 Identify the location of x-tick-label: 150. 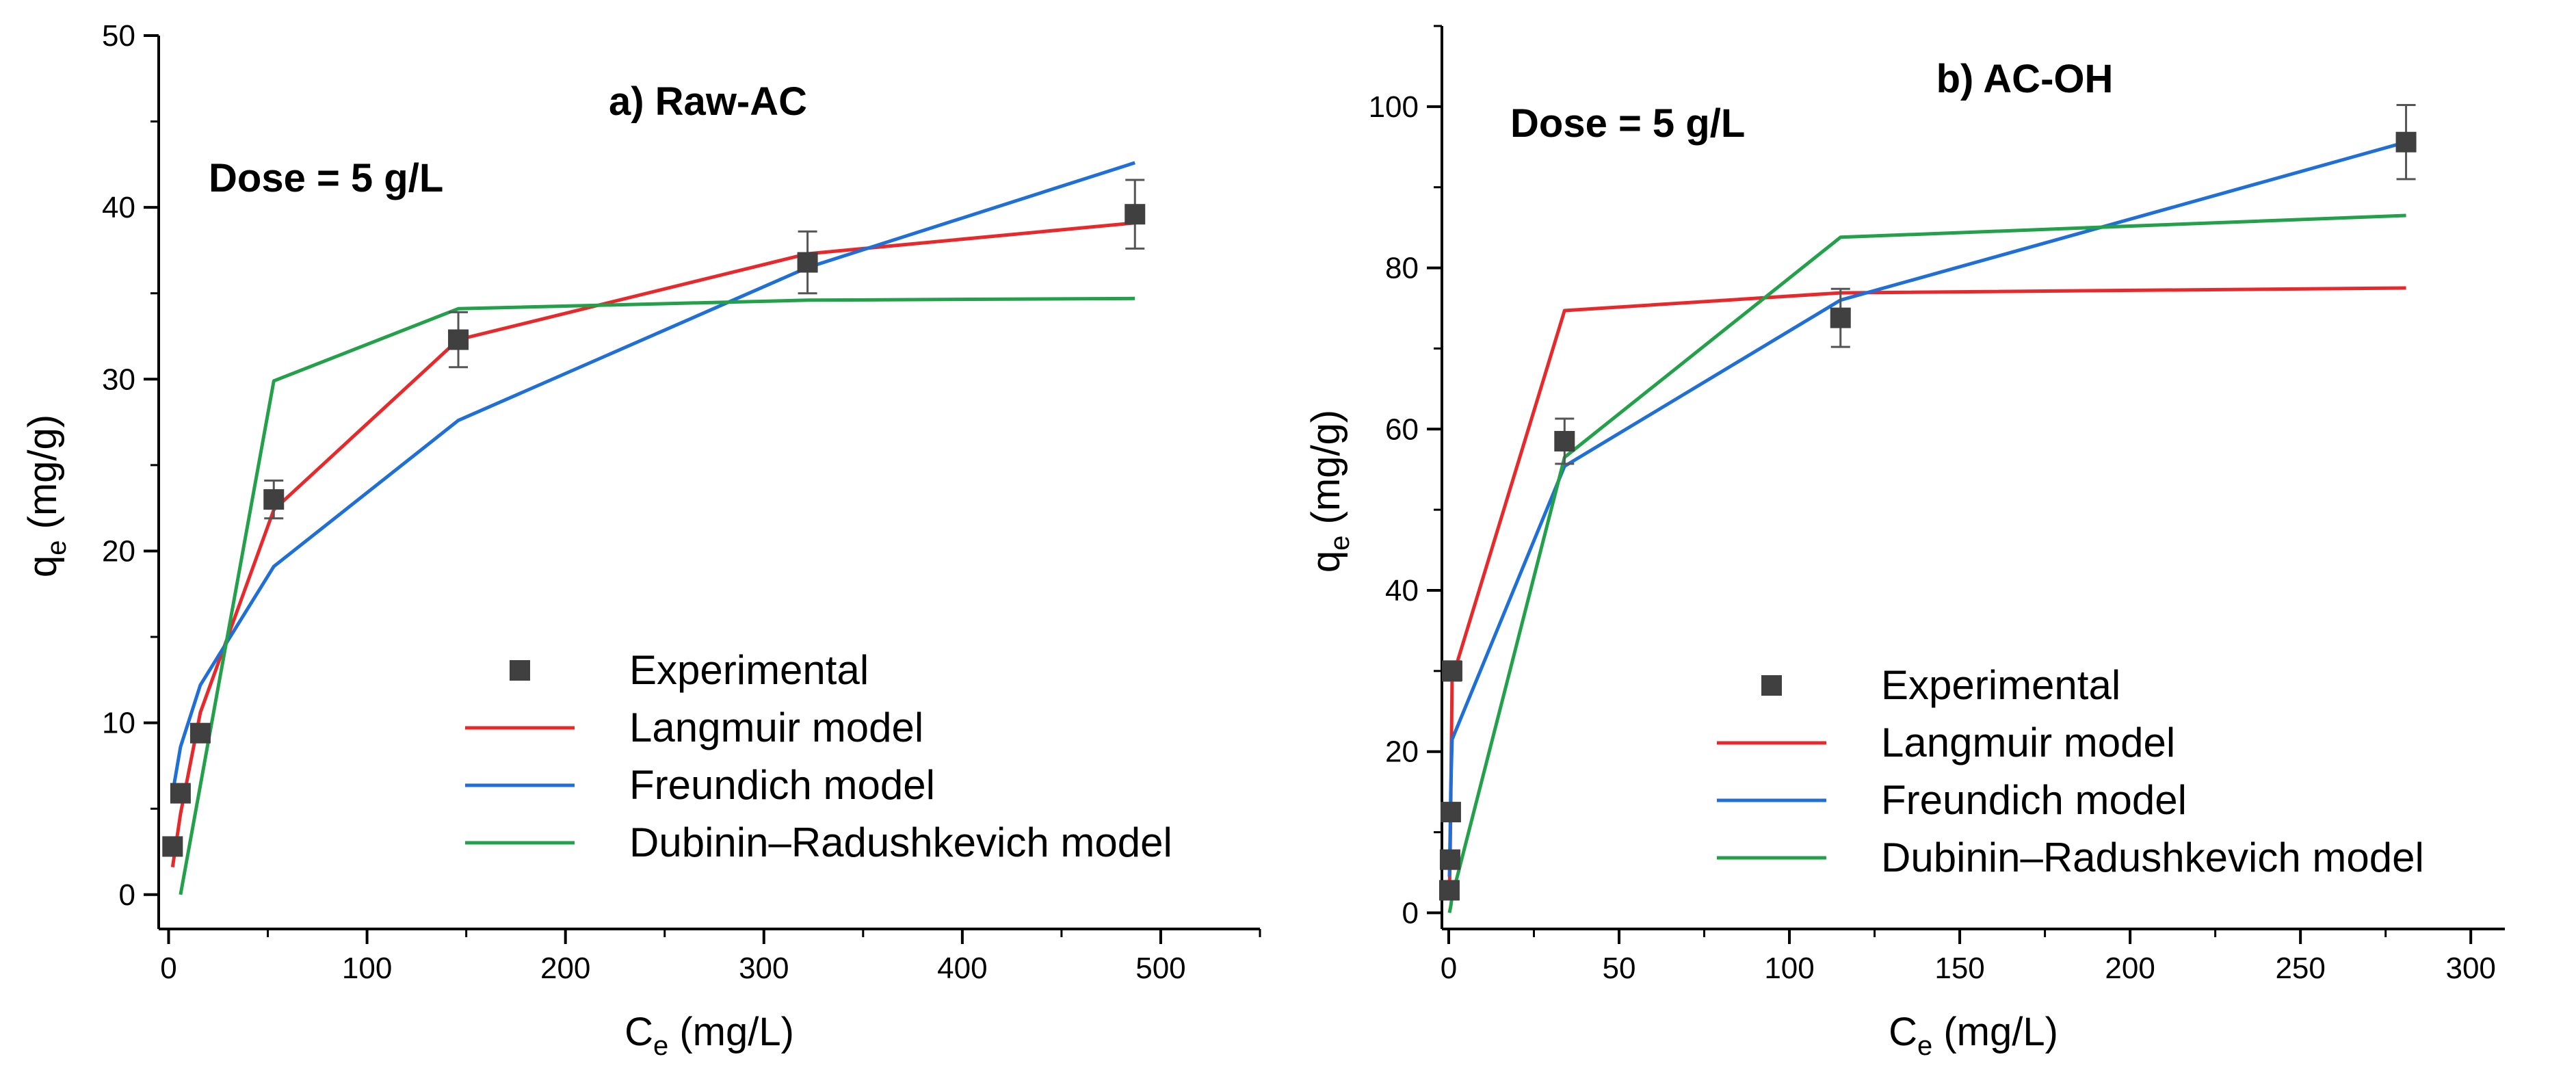
(1959, 968).